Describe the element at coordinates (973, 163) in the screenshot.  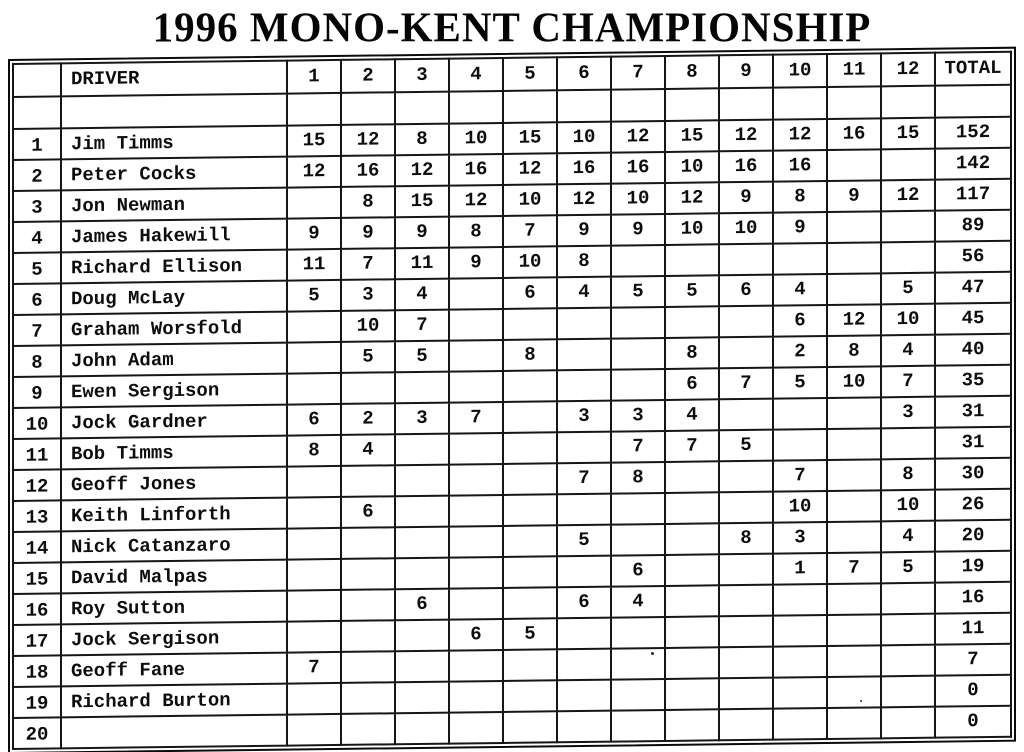
I see `total-cell: 142` at that location.